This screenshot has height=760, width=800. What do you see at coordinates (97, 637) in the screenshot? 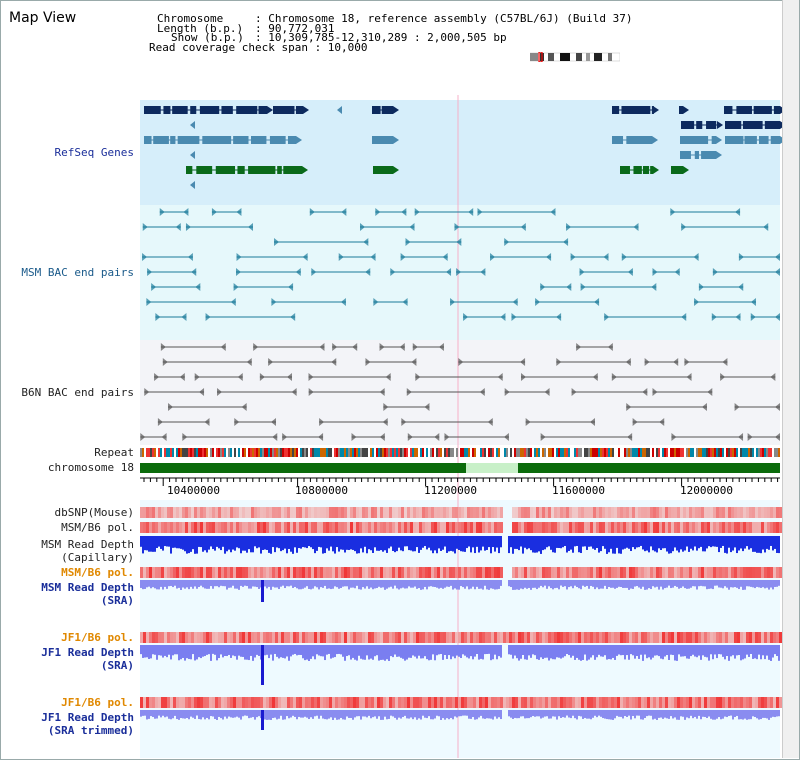
I see `jf1-b6-pol-label: JF1/B6 pol.` at bounding box center [97, 637].